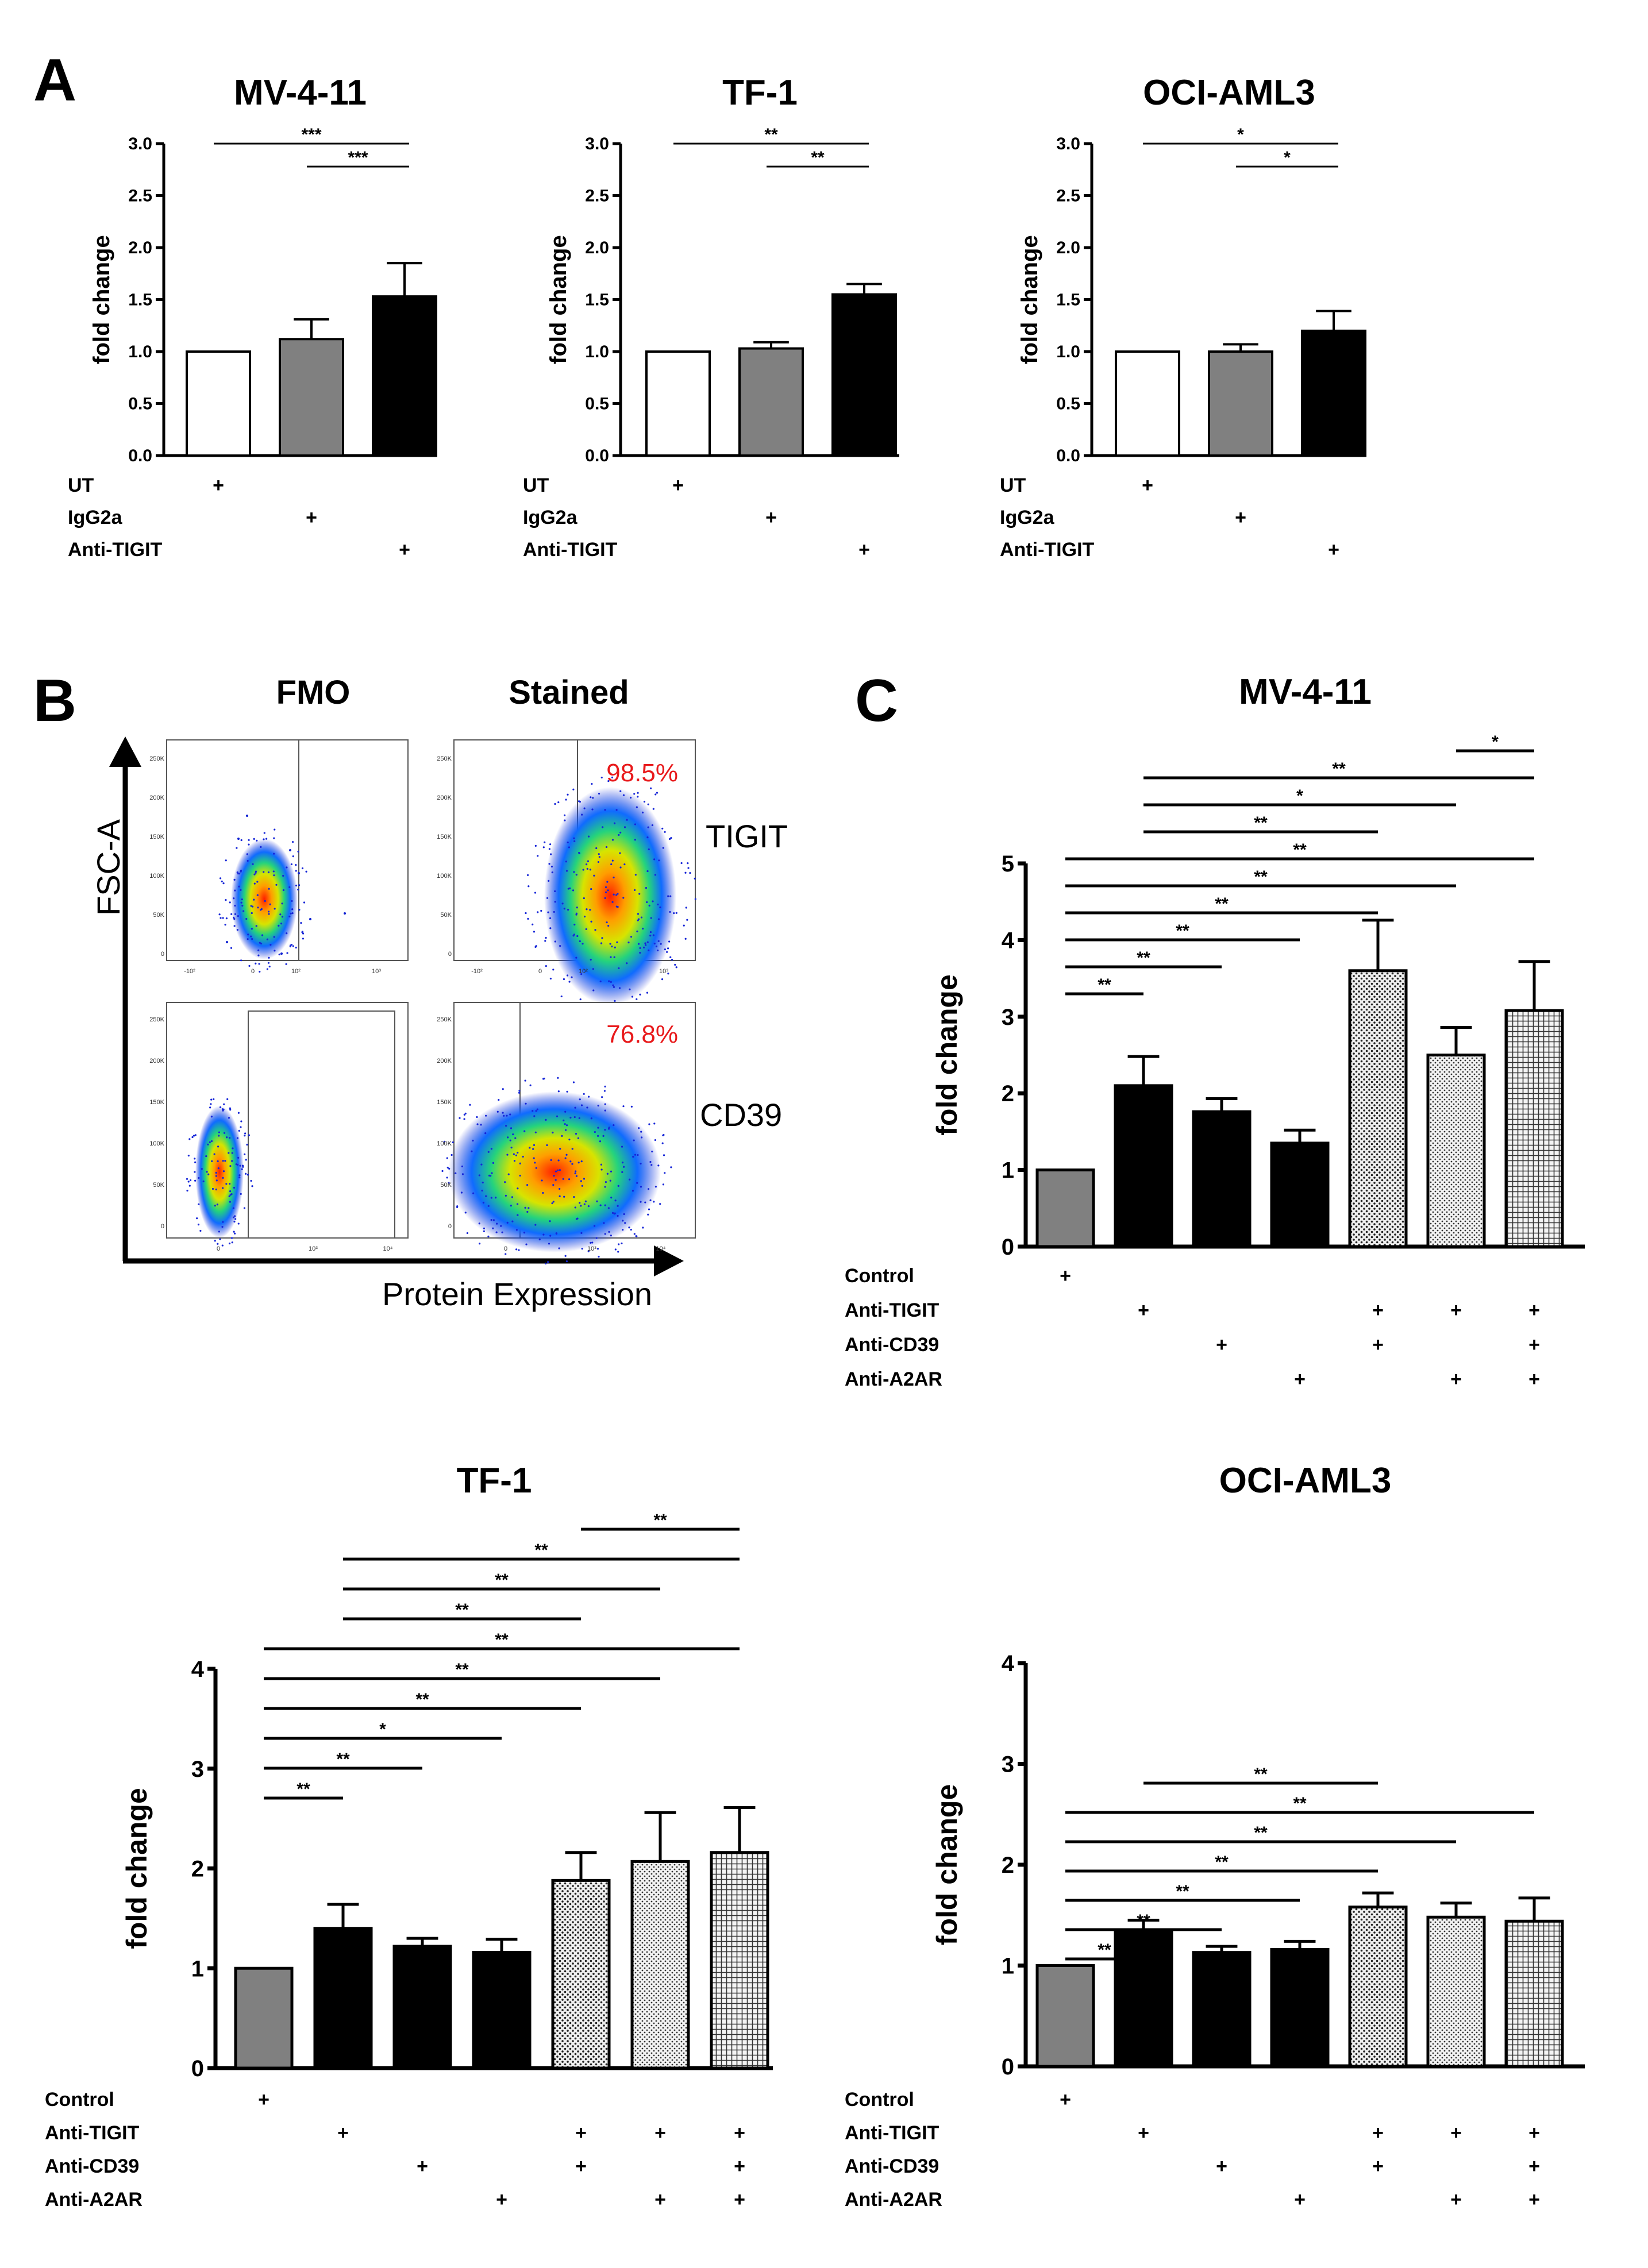 This screenshot has width=1648, height=2268. What do you see at coordinates (358, 158) in the screenshot?
I see `significance-label: ***` at bounding box center [358, 158].